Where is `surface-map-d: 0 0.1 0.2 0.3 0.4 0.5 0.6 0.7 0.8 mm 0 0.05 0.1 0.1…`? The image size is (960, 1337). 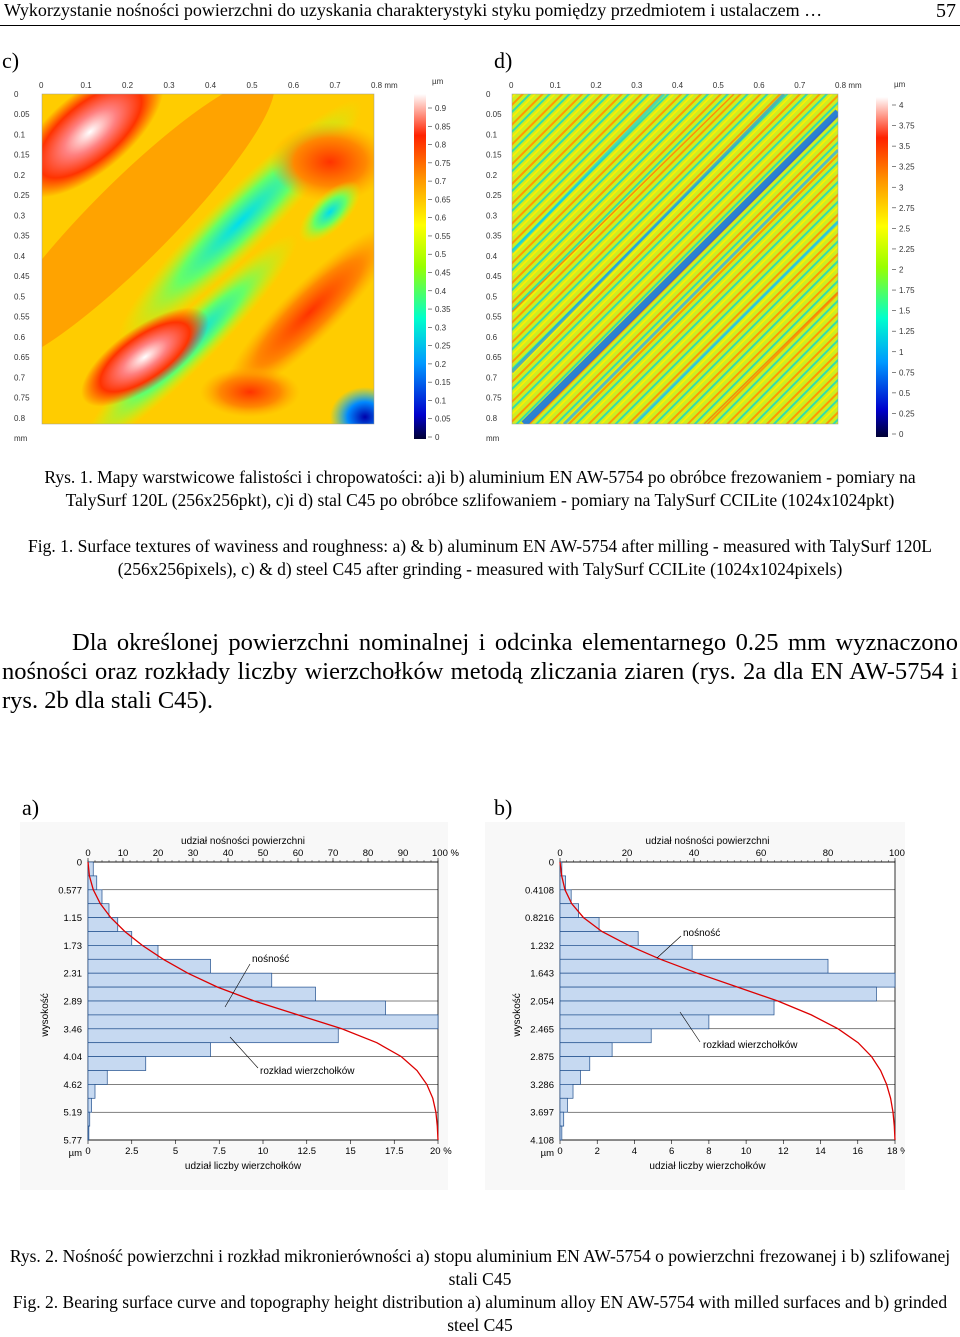
surface-map-d: 0 0.1 0.2 0.3 0.4 0.5 0.6 0.7 0.8 mm 0 0.05 0.1 0.1… is located at coordinates (700, 261).